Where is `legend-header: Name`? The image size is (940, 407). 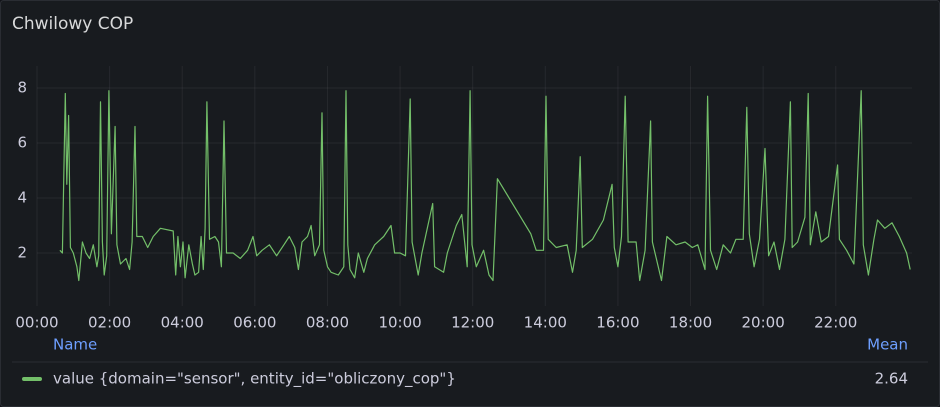 legend-header: Name is located at coordinates (75, 345).